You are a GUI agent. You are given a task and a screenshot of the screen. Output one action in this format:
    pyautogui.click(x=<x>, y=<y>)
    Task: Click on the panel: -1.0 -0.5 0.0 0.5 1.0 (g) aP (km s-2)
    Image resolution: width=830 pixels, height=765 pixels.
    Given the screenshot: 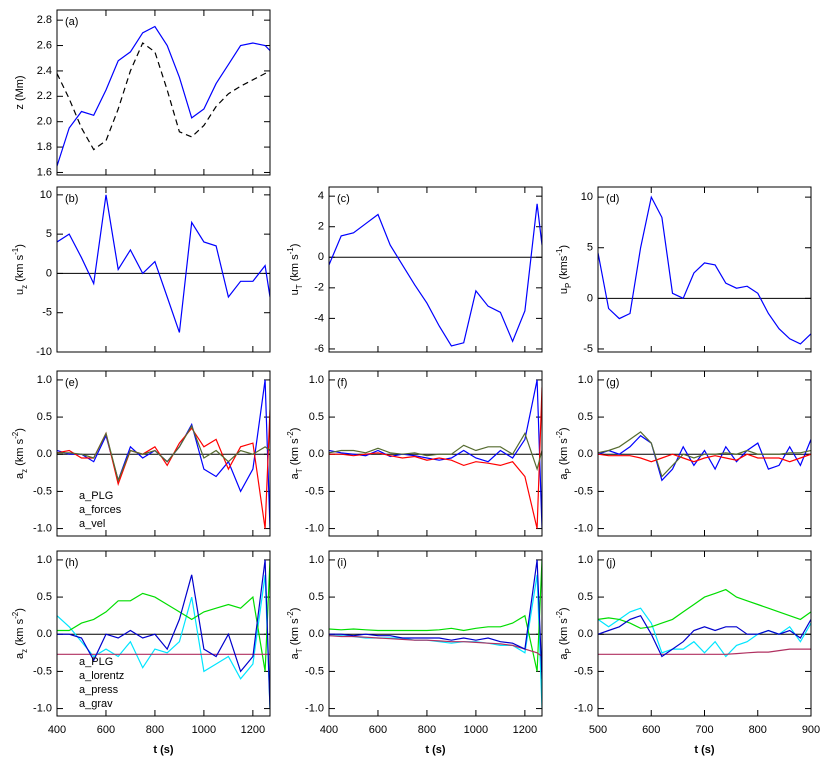 What is the action you would take?
    pyautogui.click(x=683, y=453)
    